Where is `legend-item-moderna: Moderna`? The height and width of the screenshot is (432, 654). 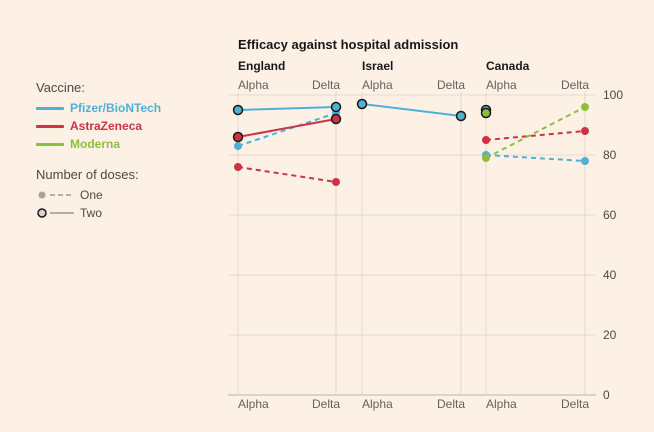 legend-item-moderna: Moderna is located at coordinates (126, 144).